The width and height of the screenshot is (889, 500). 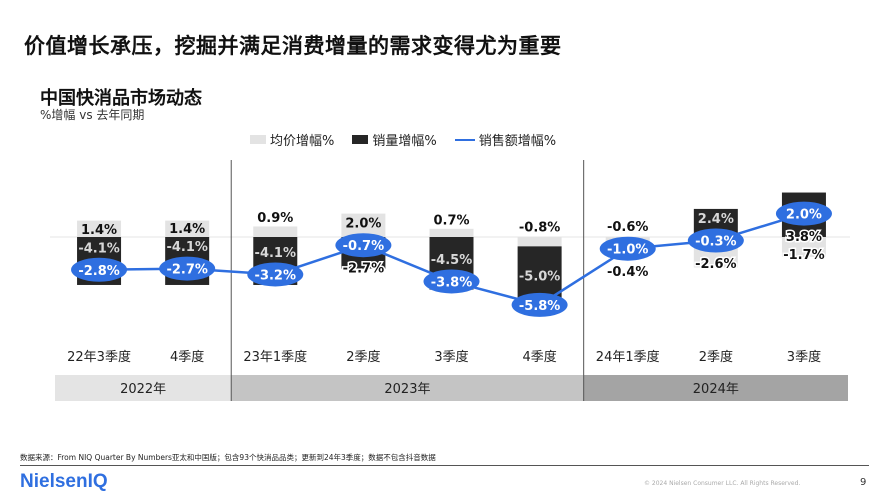 I want to click on legend-label-value: 销售额增幅%, so click(x=517, y=141).